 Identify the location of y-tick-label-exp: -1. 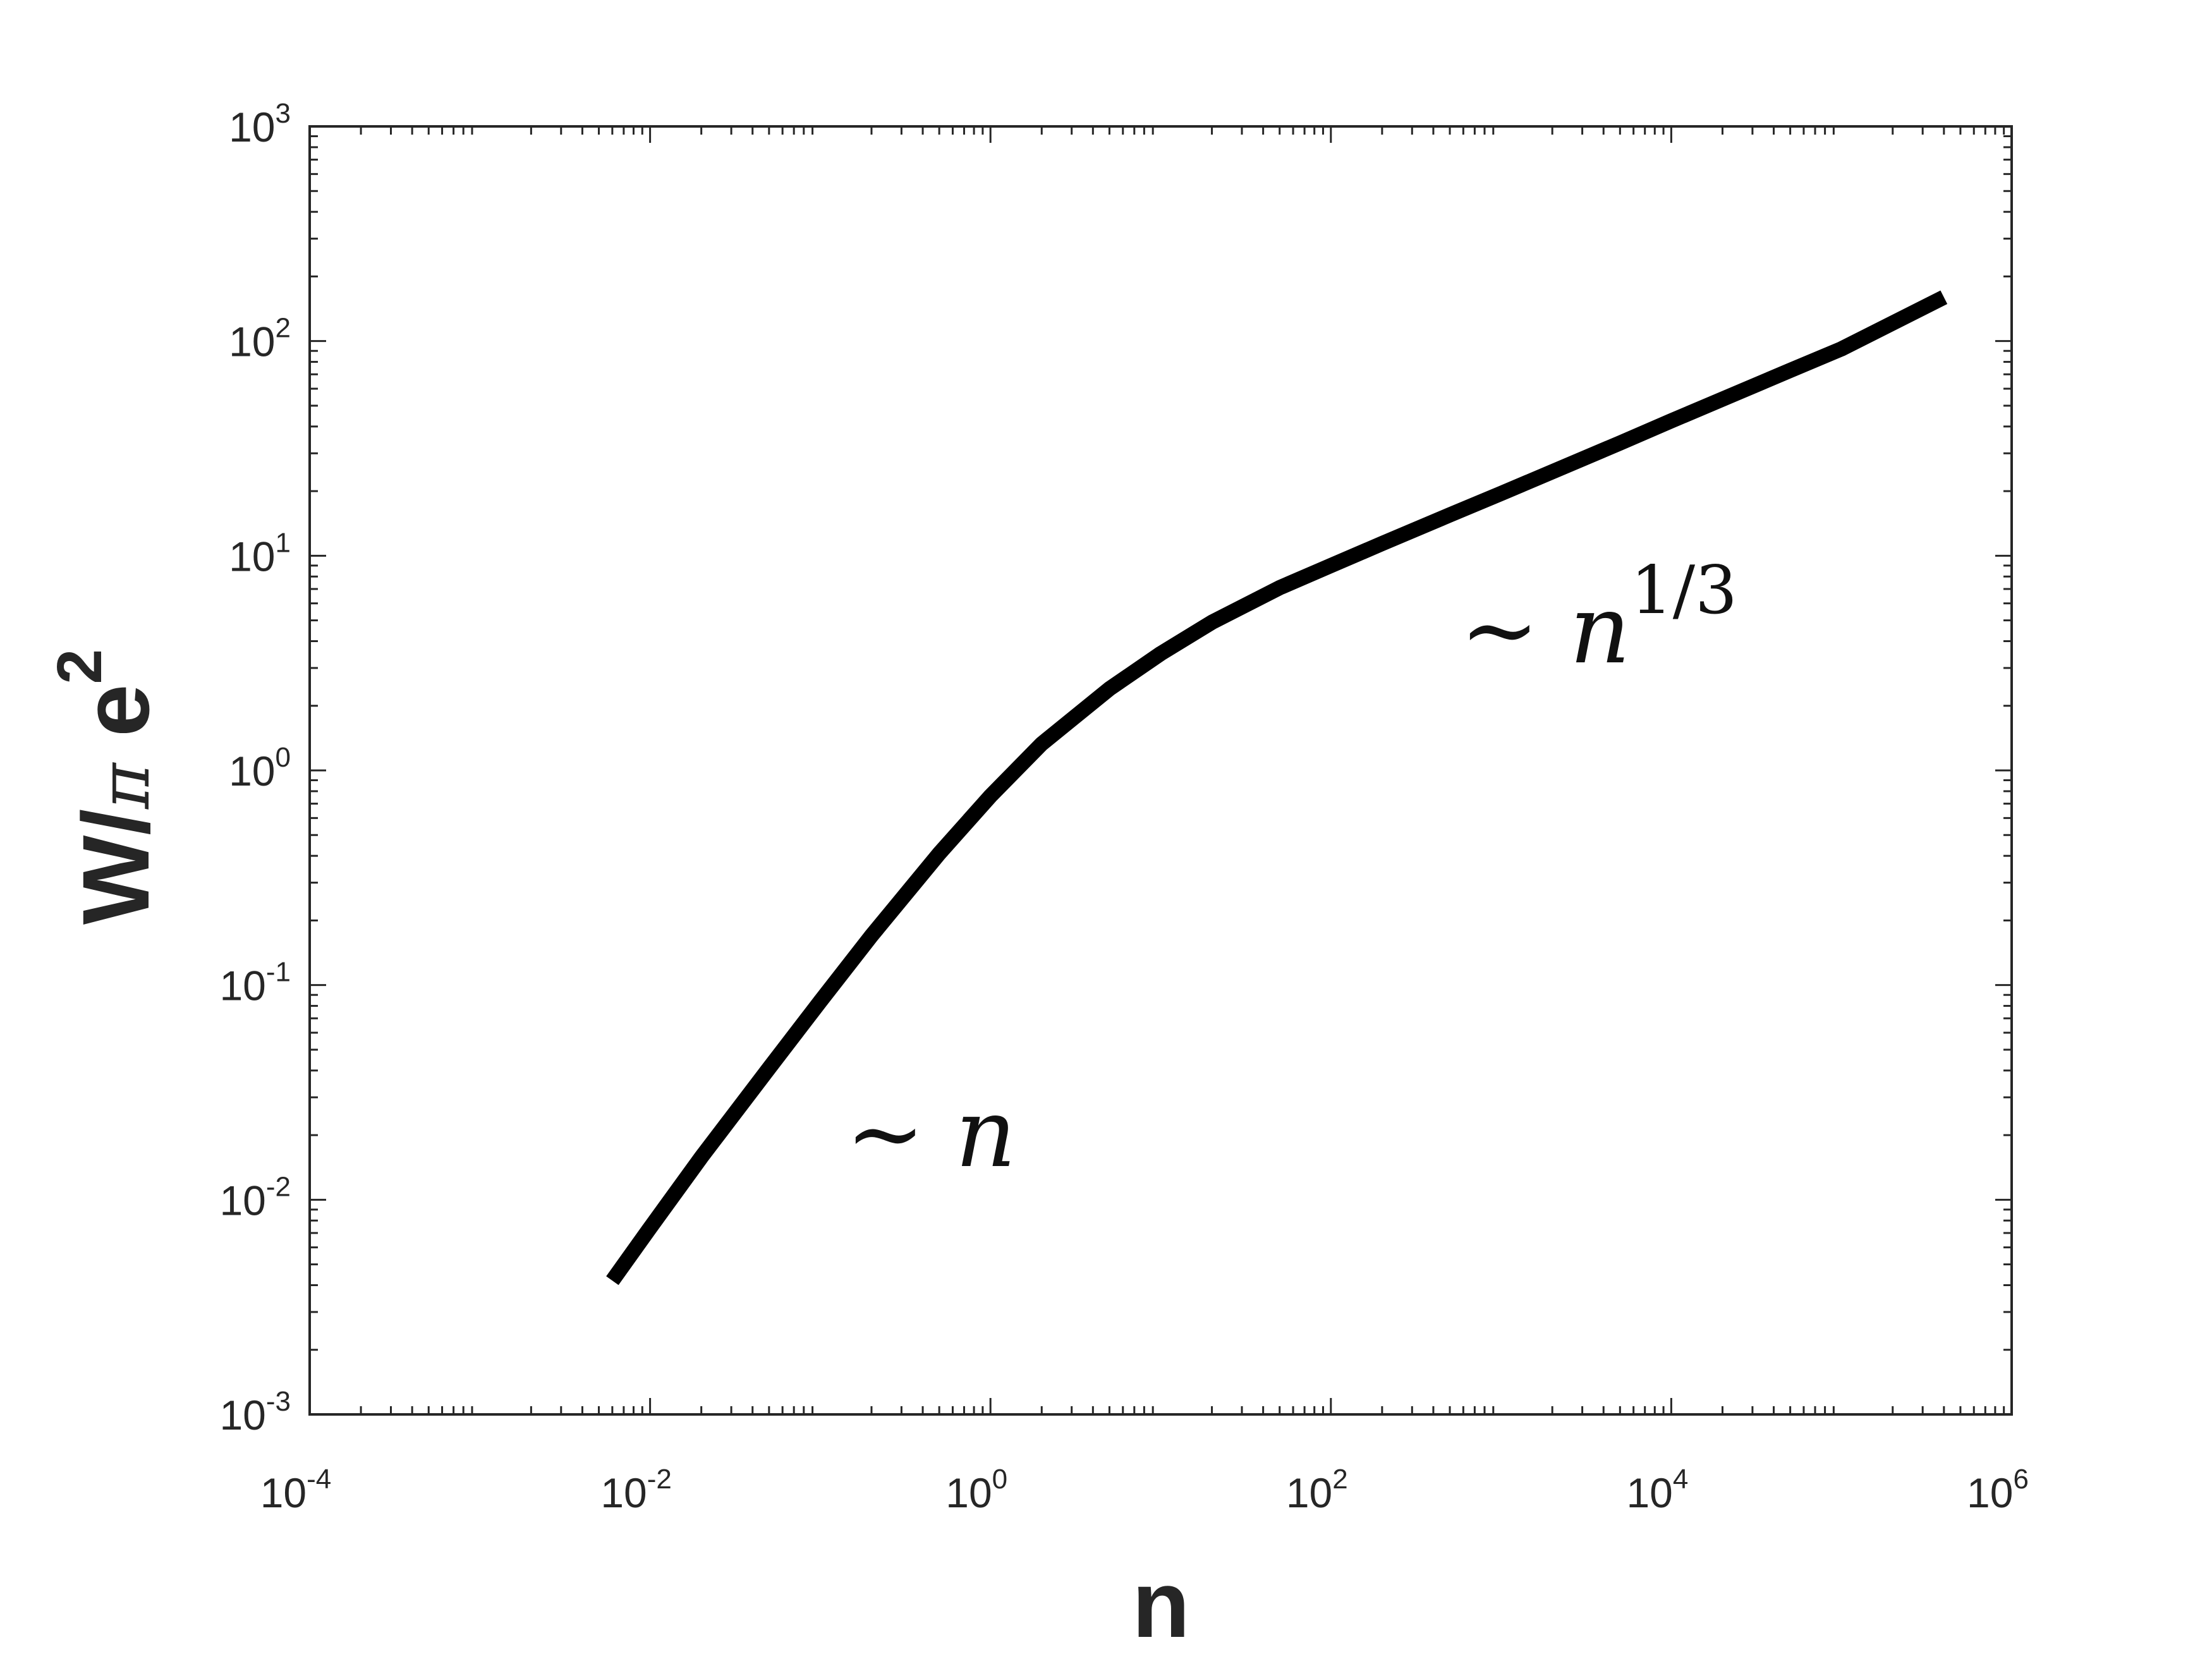
(278, 972).